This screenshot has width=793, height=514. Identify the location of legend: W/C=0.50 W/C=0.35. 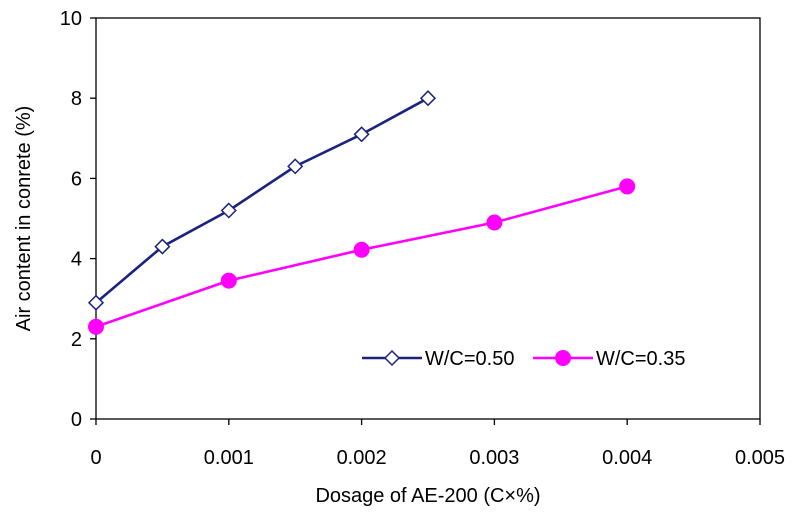
(523, 359).